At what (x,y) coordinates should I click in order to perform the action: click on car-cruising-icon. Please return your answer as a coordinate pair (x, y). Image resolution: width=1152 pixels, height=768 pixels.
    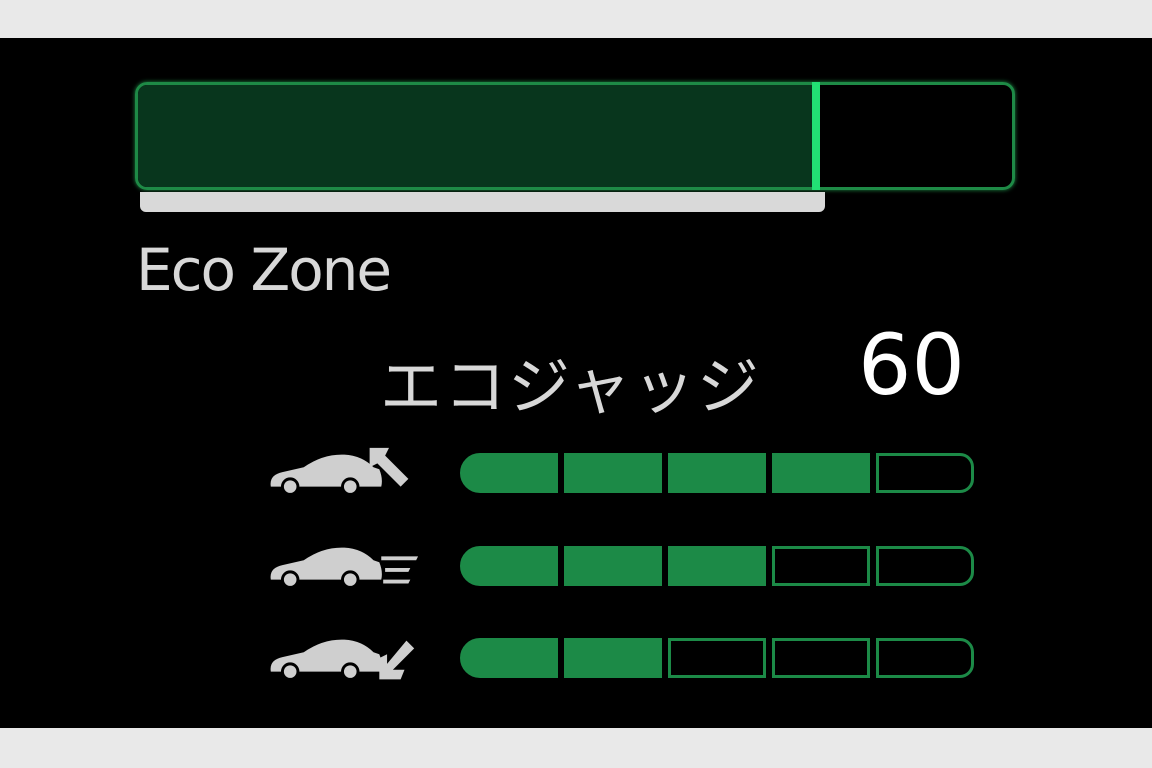
    Looking at the image, I should click on (344, 568).